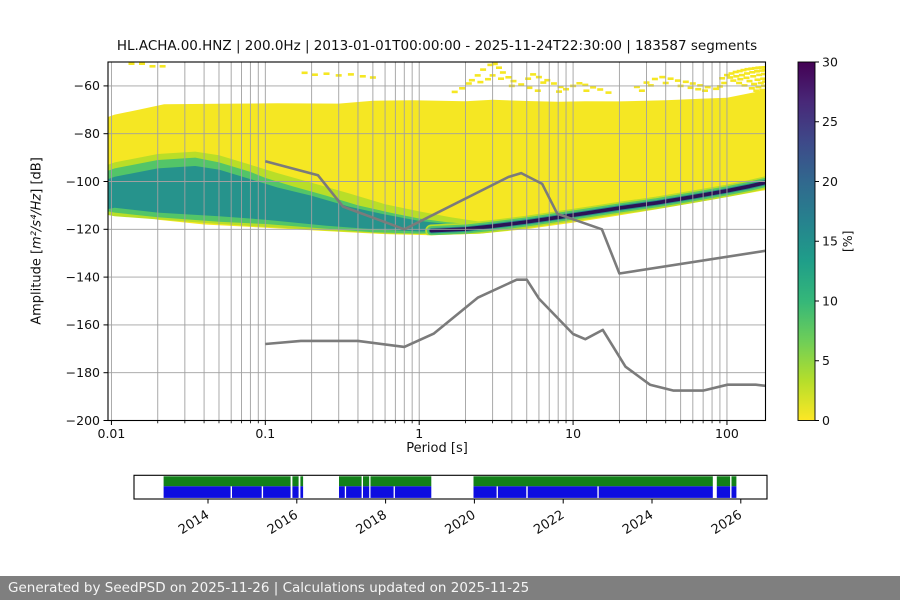  What do you see at coordinates (830, 181) in the screenshot?
I see `colorbar-tick-label: 20` at bounding box center [830, 181].